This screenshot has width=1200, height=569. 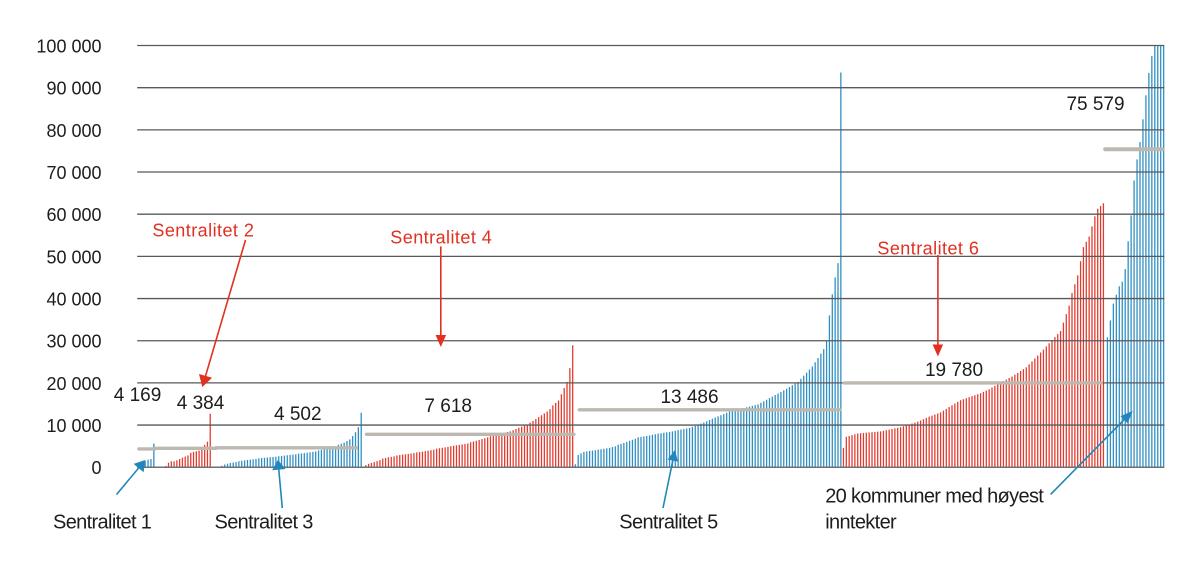 I want to click on svg-text: Sentralitet 6, so click(x=928, y=249).